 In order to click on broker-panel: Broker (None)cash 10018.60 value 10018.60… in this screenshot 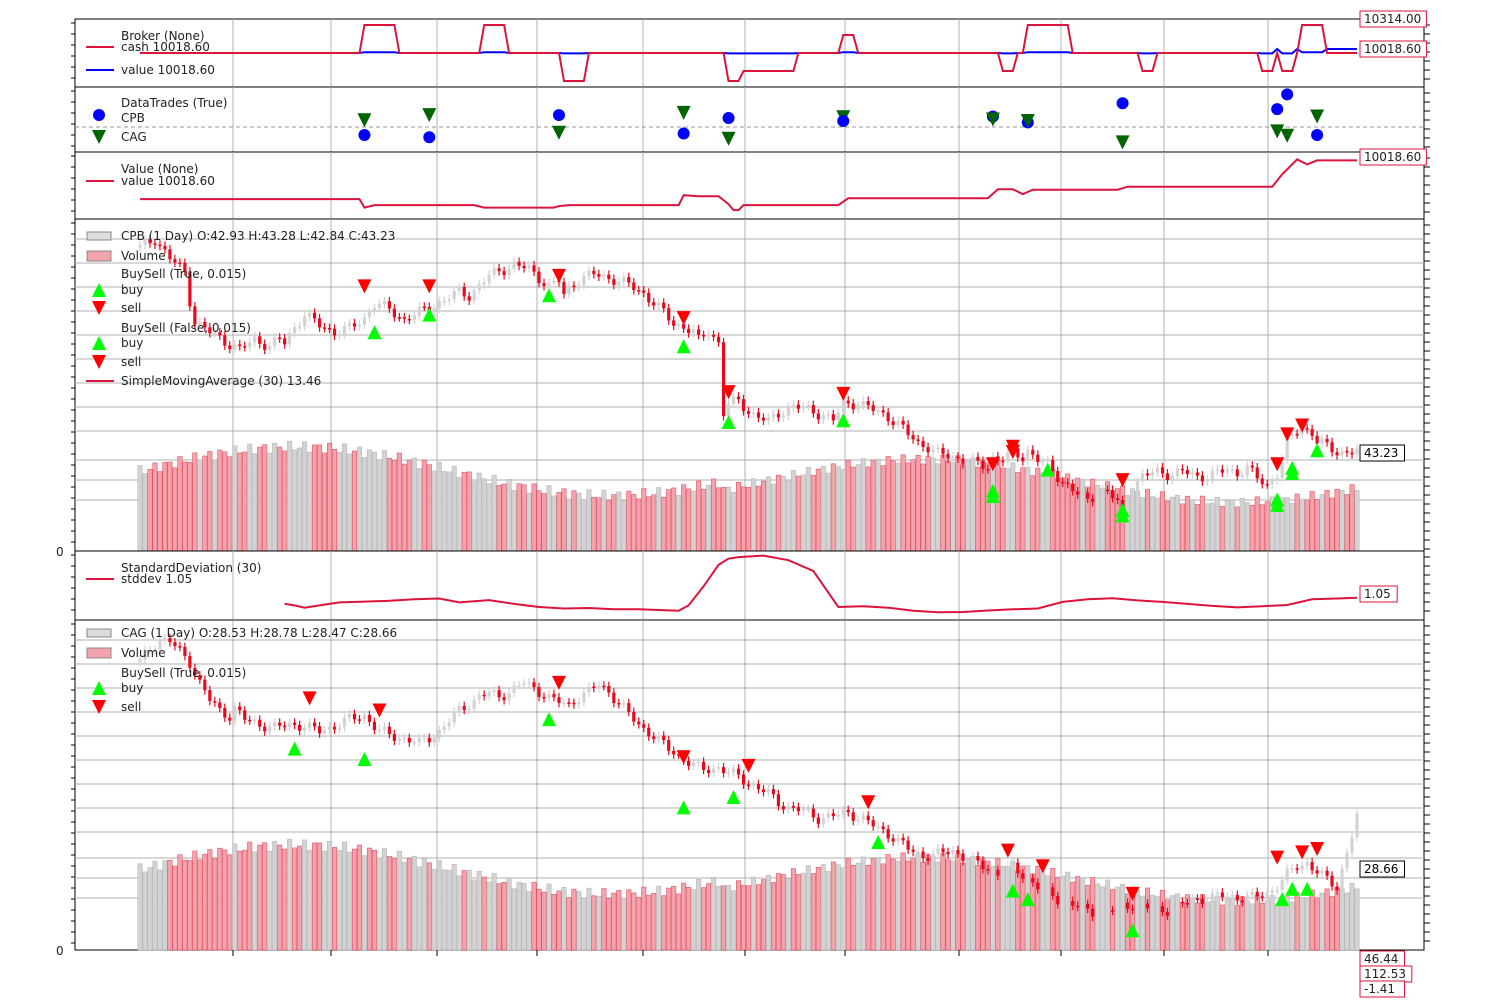, I will do `click(750, 49)`.